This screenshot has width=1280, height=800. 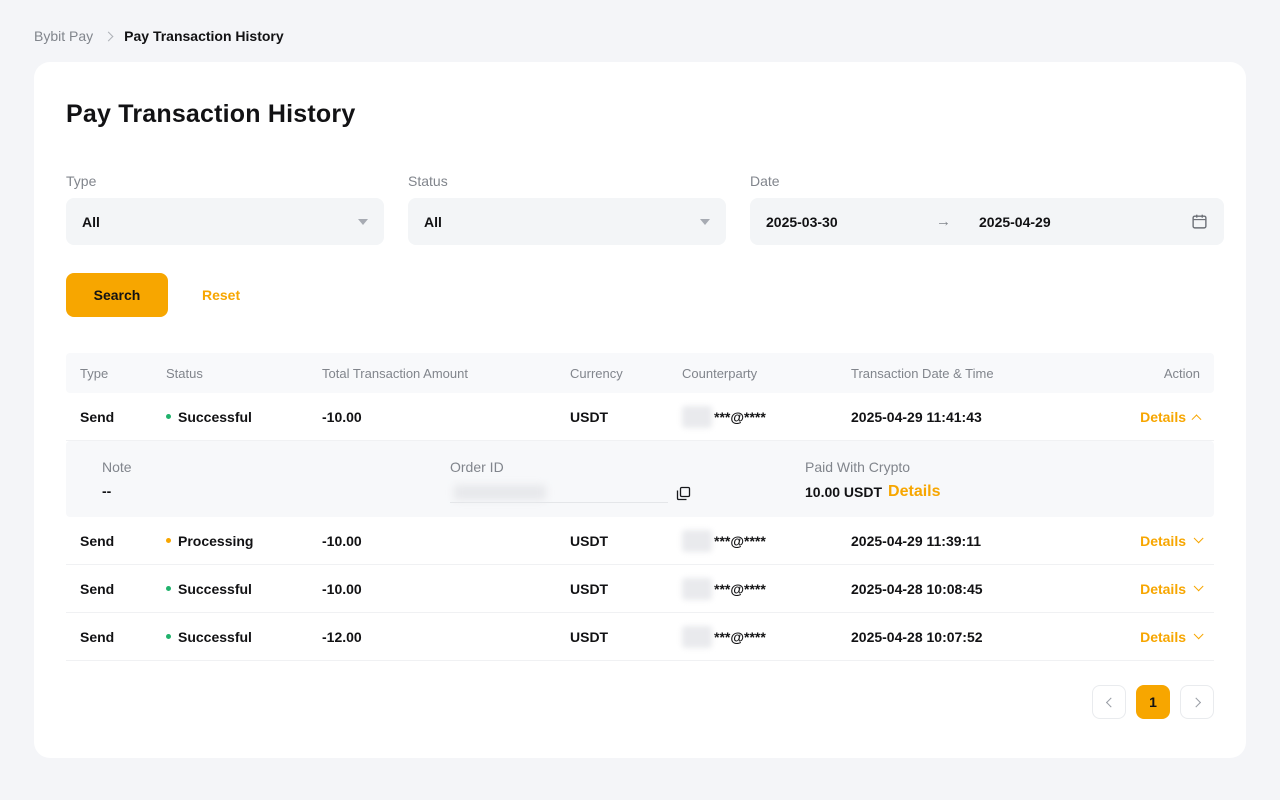 I want to click on cell-datetime: 2025-04-28 10:07:52, so click(x=917, y=636).